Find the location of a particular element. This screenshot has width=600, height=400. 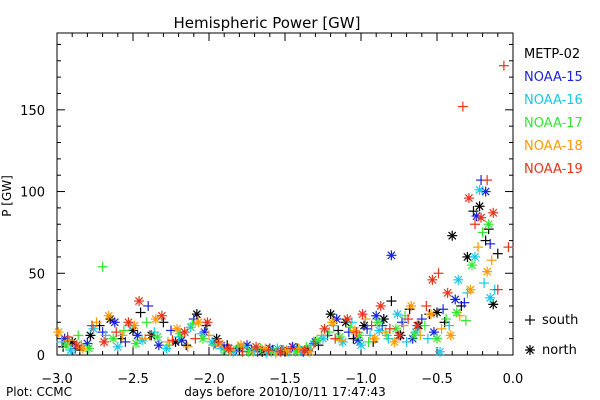

x-tick-label: −1.0 is located at coordinates (361, 379).